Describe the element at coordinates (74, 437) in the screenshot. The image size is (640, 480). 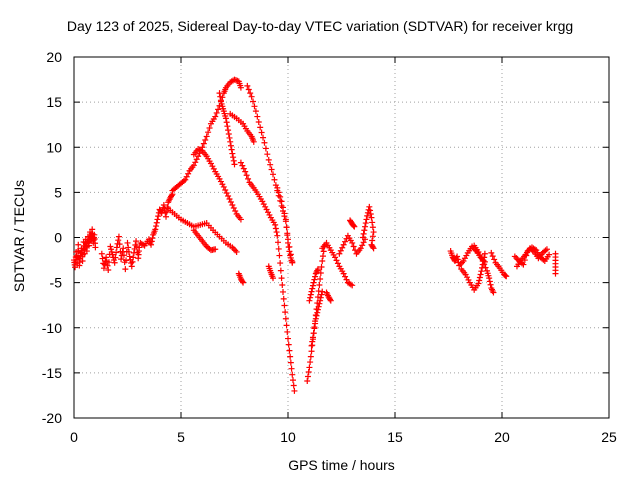
I see `x-tick-label: 0` at that location.